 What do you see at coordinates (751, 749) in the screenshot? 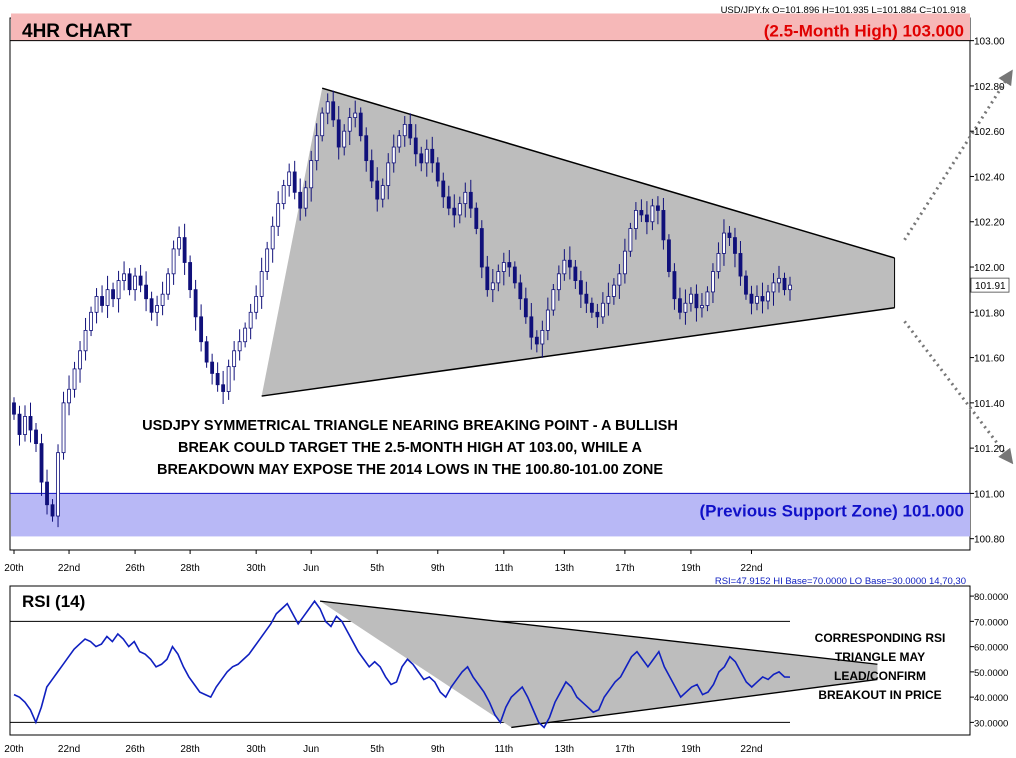
I see `rsi-x-tick-label: 22nd` at bounding box center [751, 749].